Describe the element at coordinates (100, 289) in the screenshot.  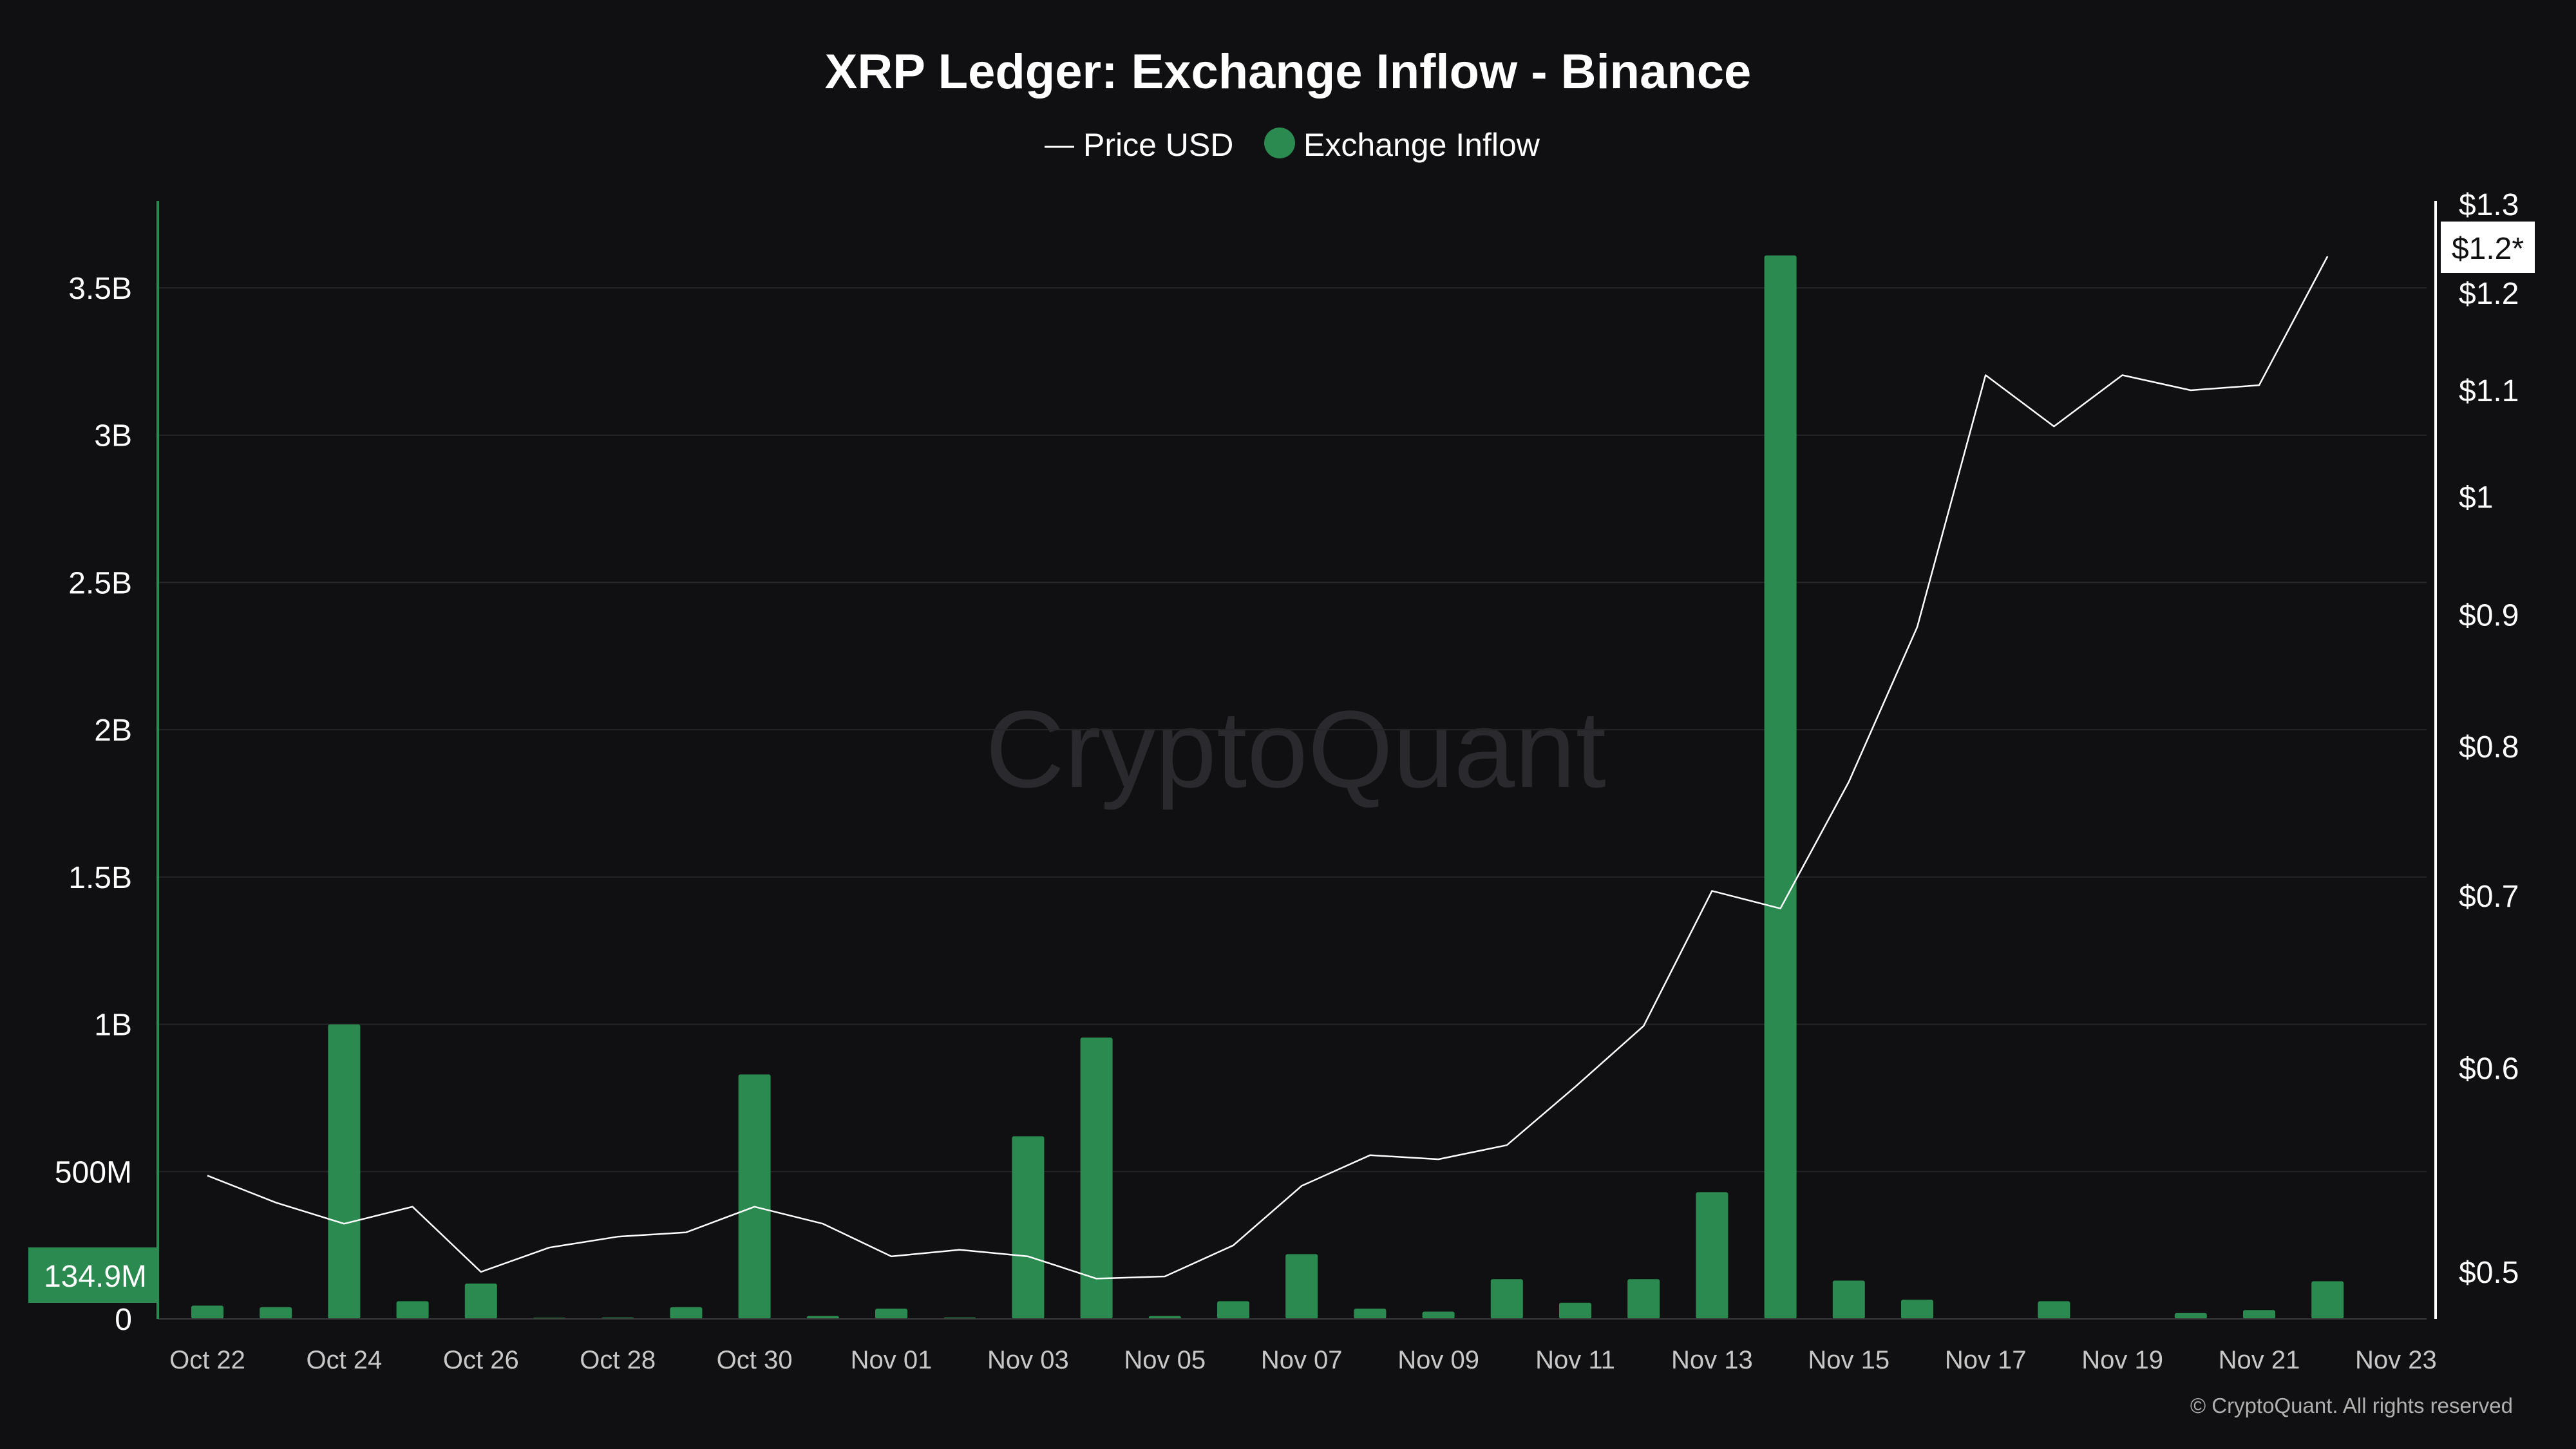
I see `y-left-tick-label: 3.5B` at that location.